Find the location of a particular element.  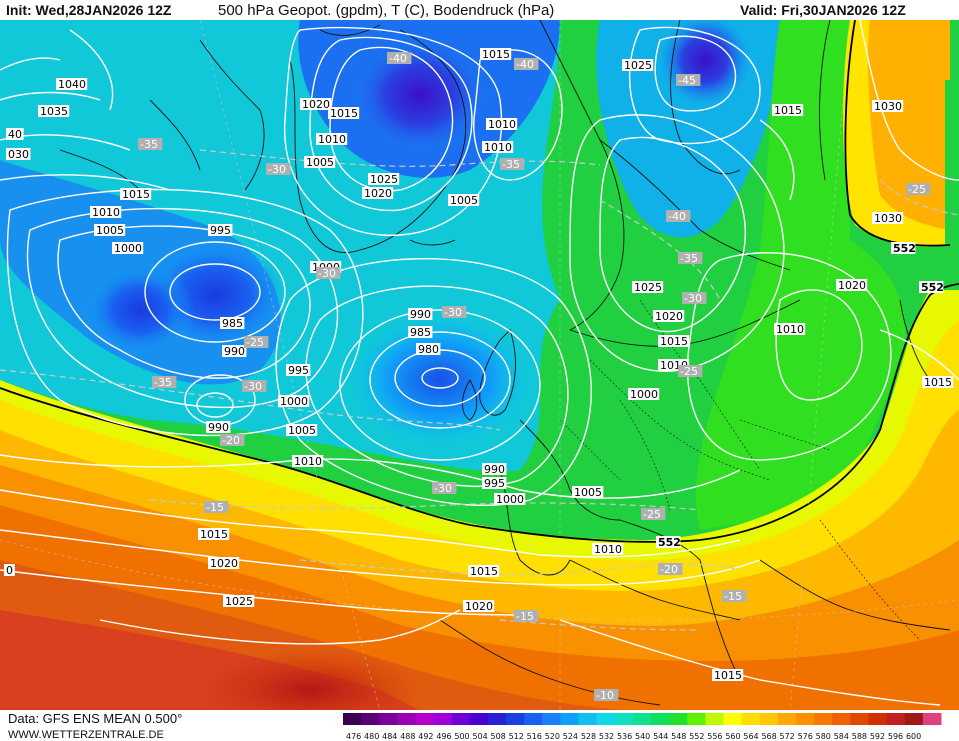

pressure-label: 1030 is located at coordinates (888, 218).